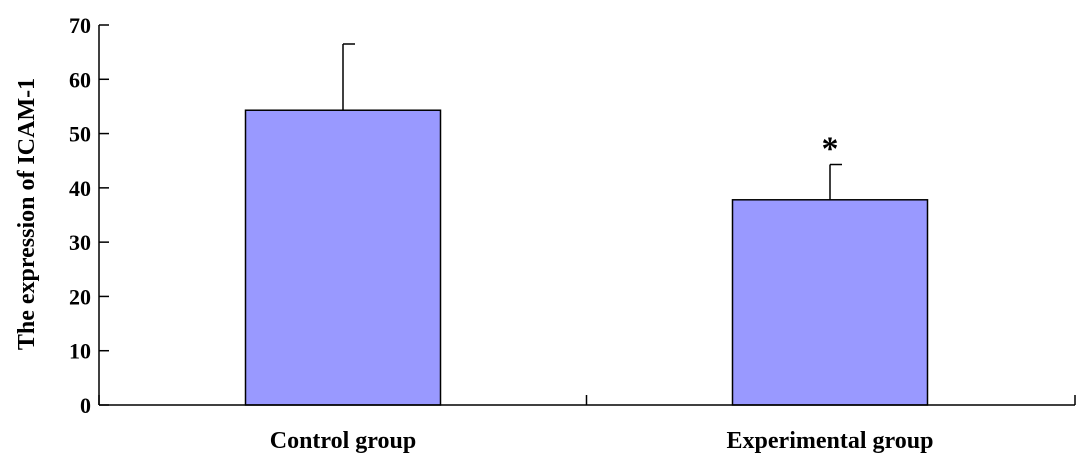  What do you see at coordinates (80, 242) in the screenshot?
I see `y-tick-label-3: 30` at bounding box center [80, 242].